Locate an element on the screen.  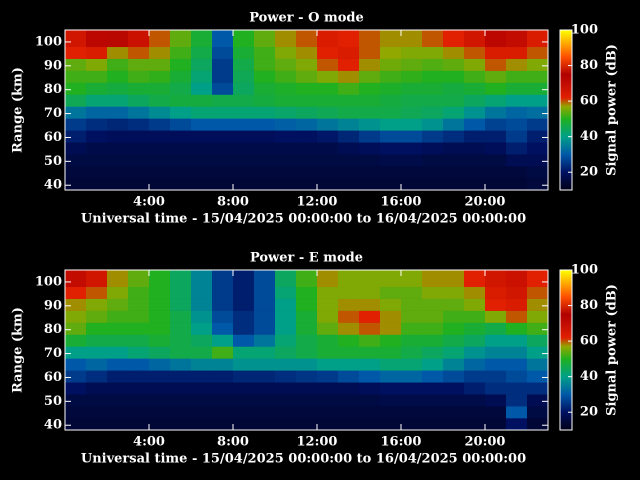
colorbar-tick-label: 20 is located at coordinates (589, 172).